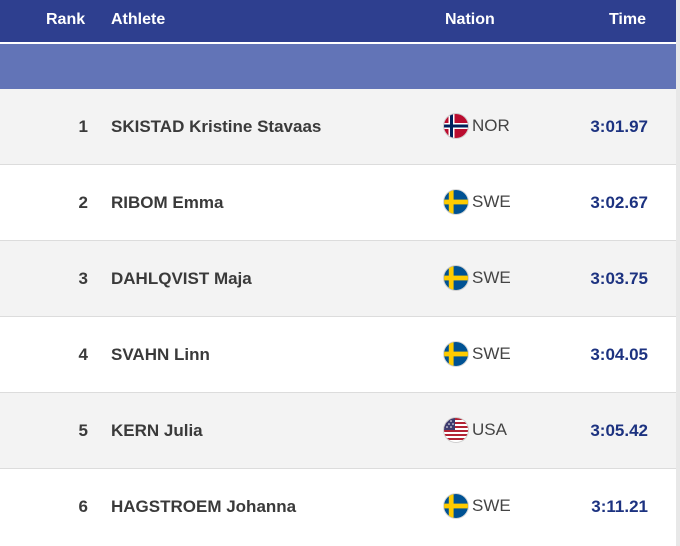 This screenshot has height=546, width=680. I want to click on rank-cell: 6, so click(83, 506).